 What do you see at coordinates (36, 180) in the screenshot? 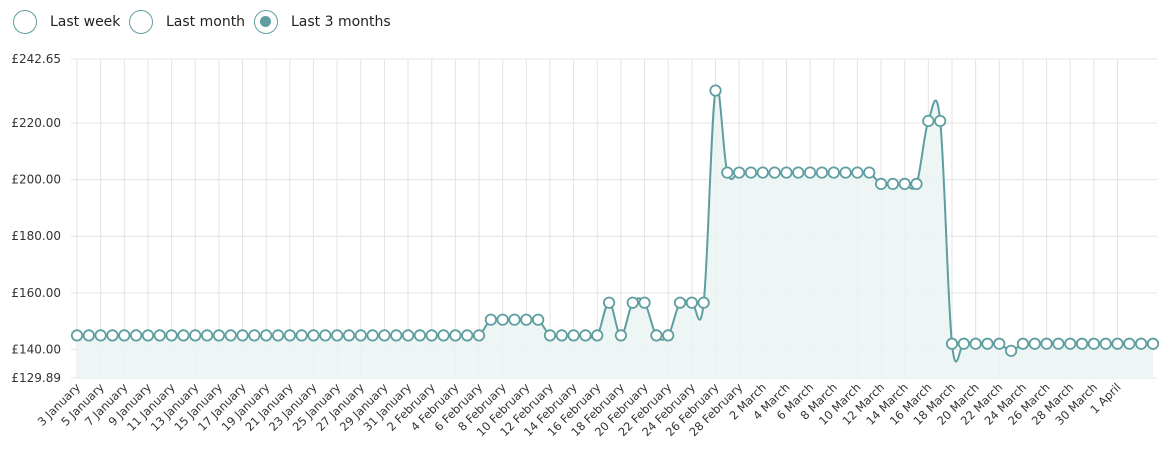
I see `y-tick-label: £200.00` at bounding box center [36, 180].